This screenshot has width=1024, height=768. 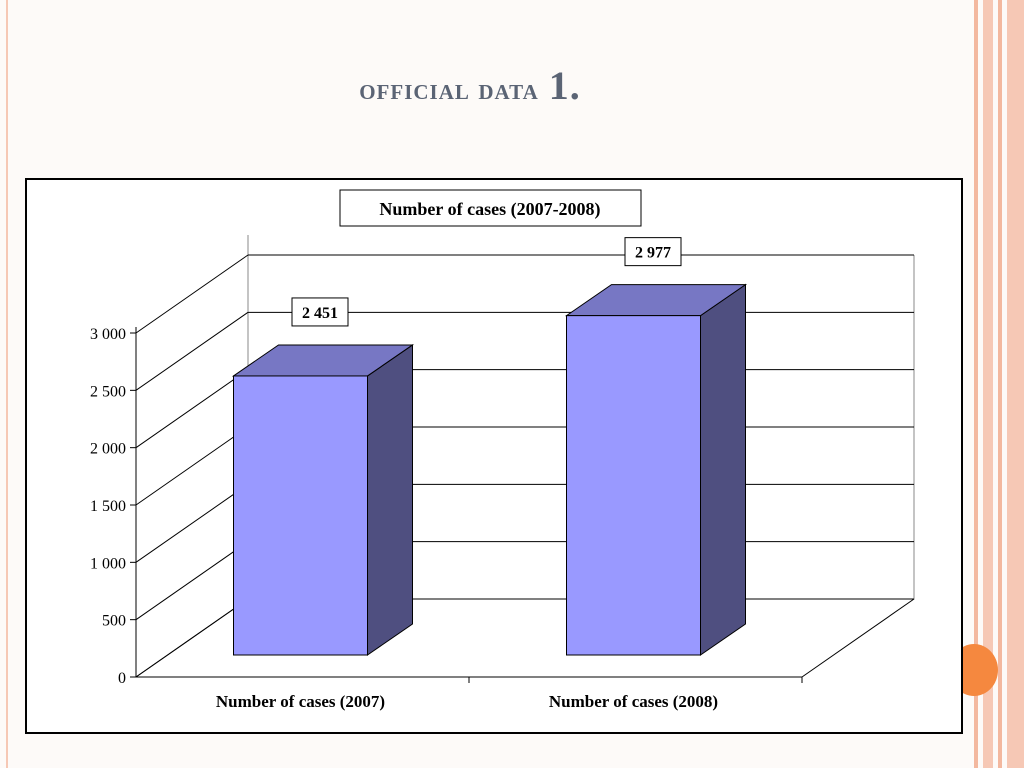 I want to click on y-tick-label: 1 500, so click(x=108, y=506).